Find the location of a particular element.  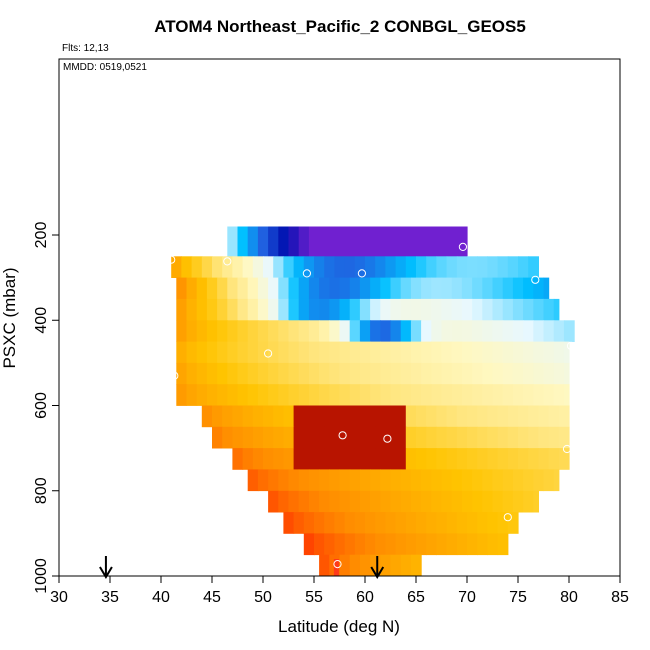

y-tick-label: 400 is located at coordinates (41, 320).